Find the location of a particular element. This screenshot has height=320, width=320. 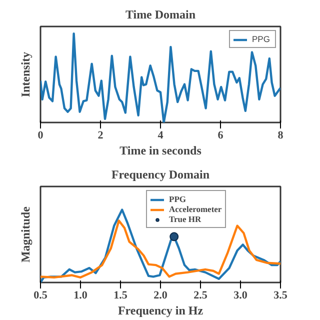

x-tick-label: 3.5 is located at coordinates (281, 296).